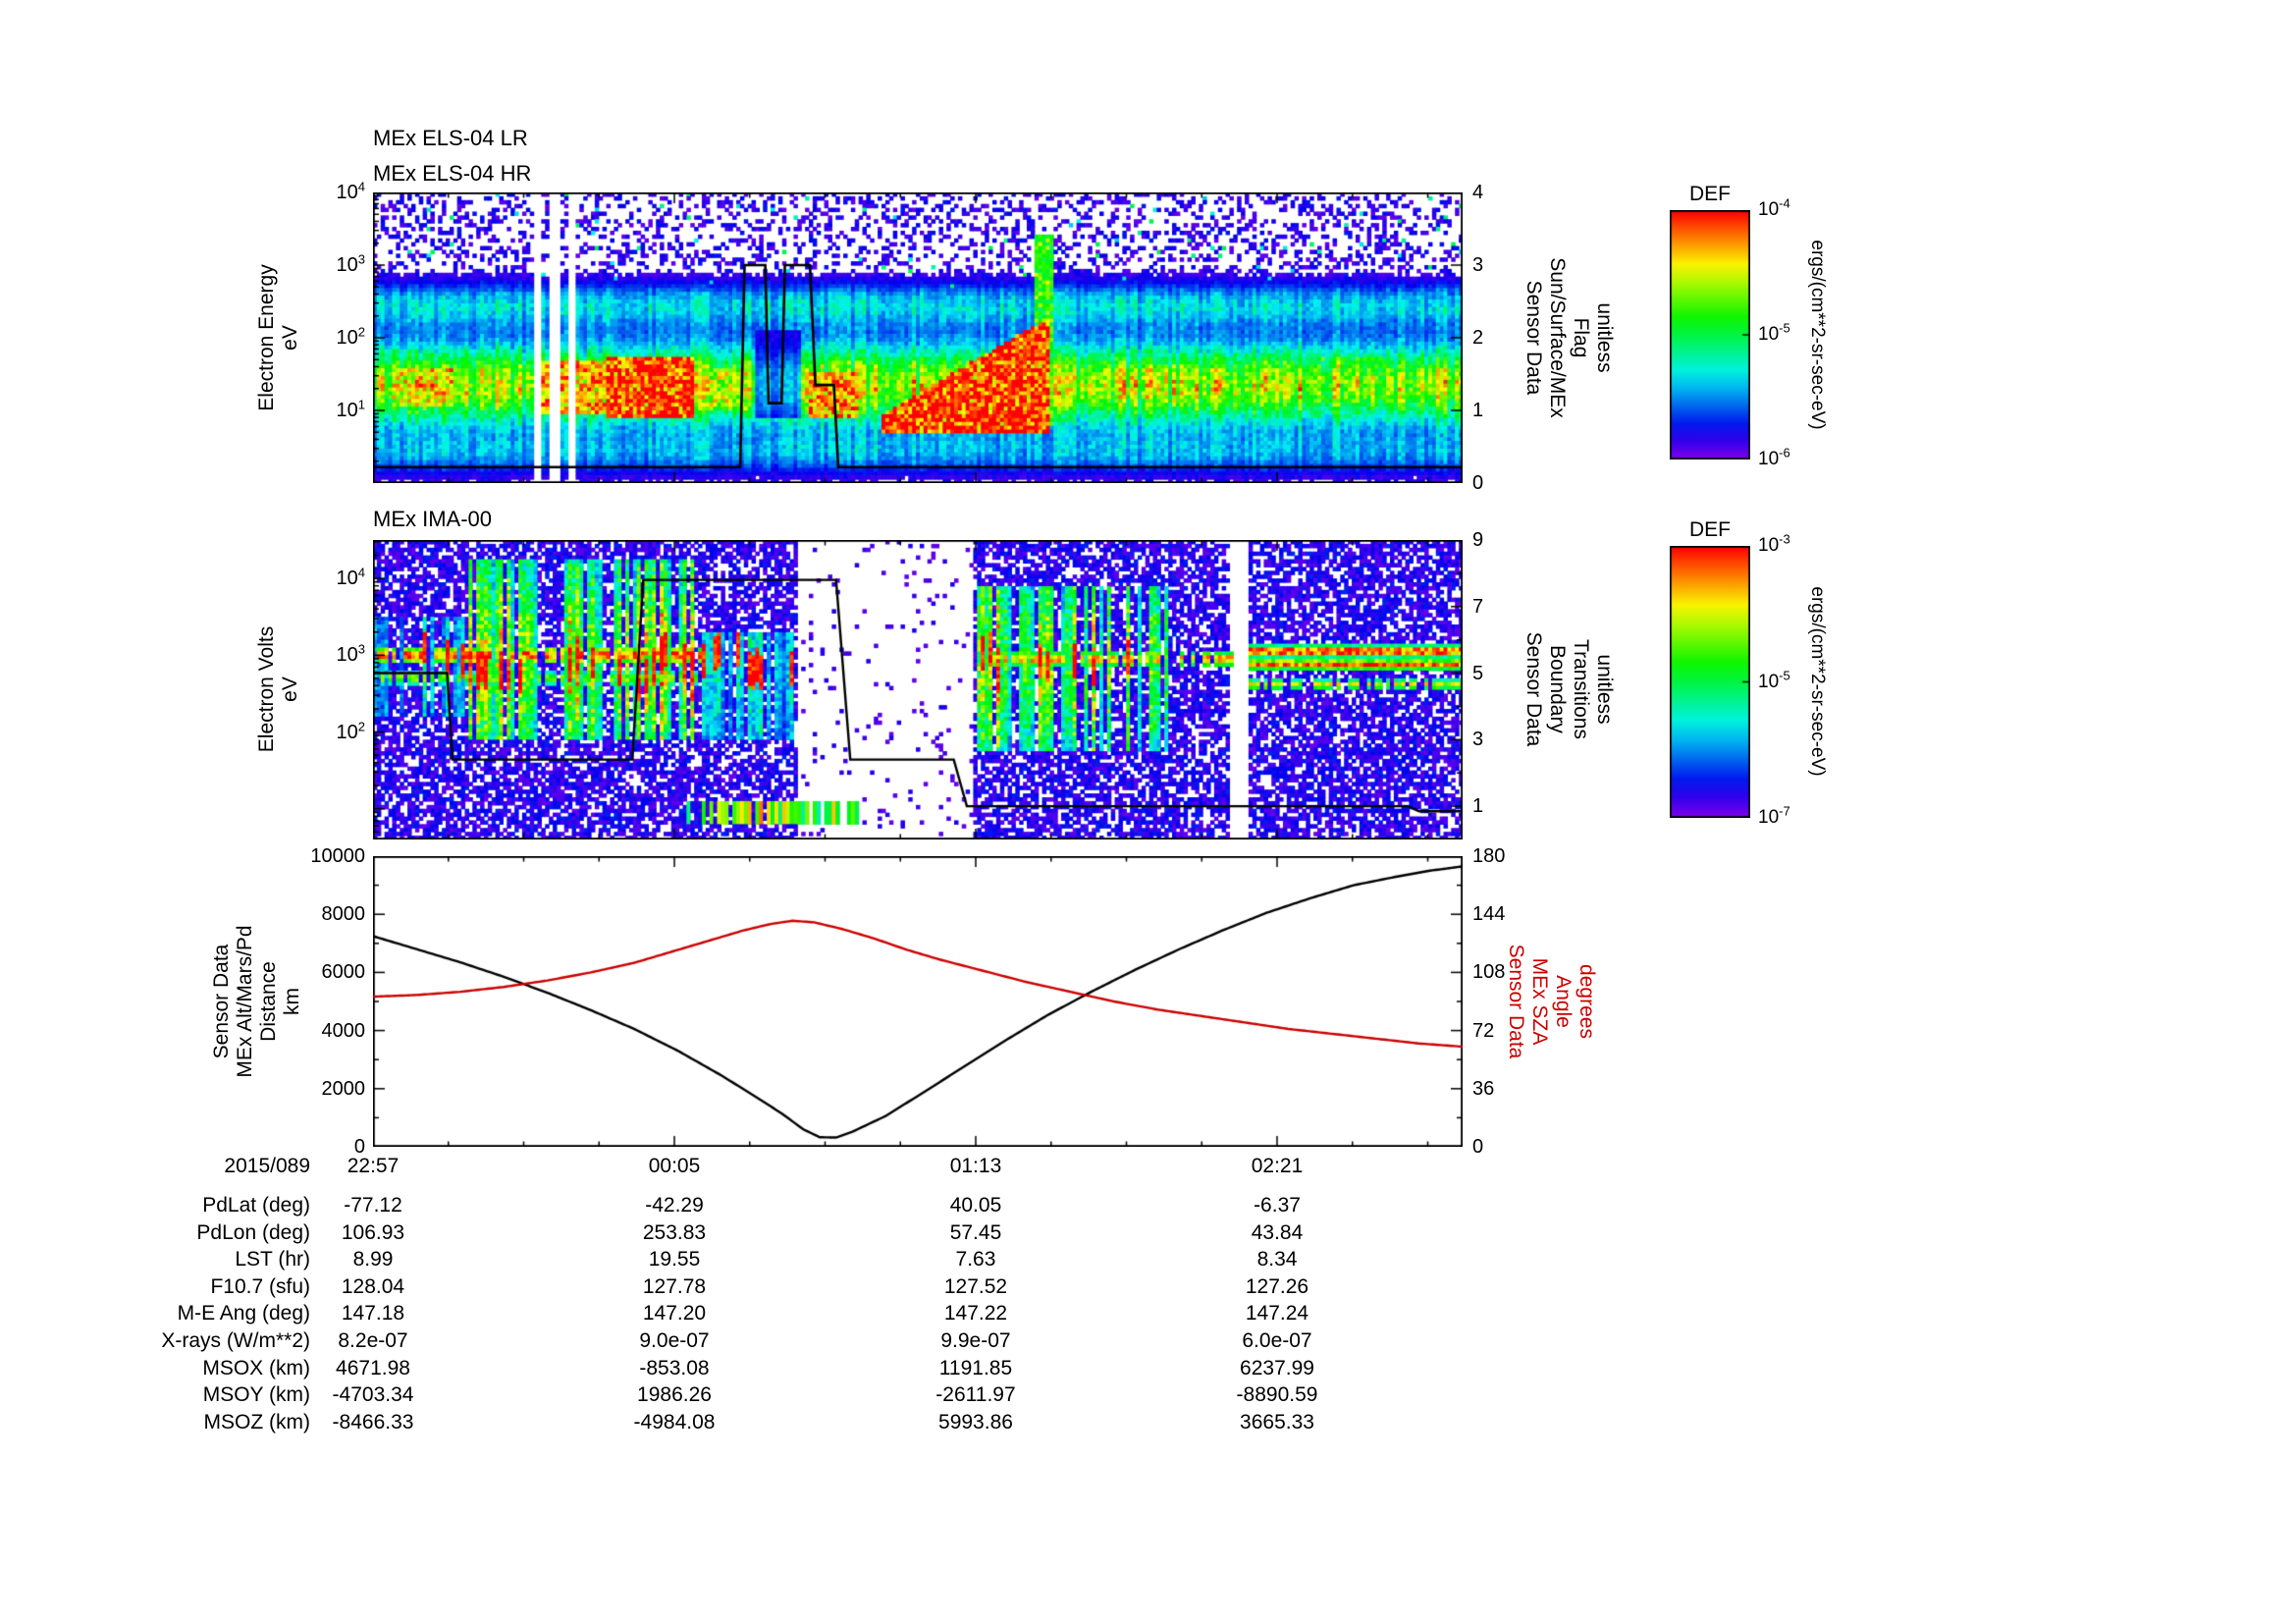  Describe the element at coordinates (343, 972) in the screenshot. I see `altitude-tick-label: 6000` at that location.